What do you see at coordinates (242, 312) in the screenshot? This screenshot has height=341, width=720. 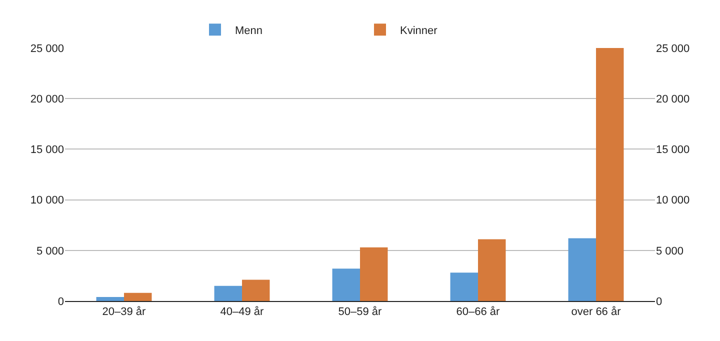 I see `x-tick-label: 40–49 år` at bounding box center [242, 312].